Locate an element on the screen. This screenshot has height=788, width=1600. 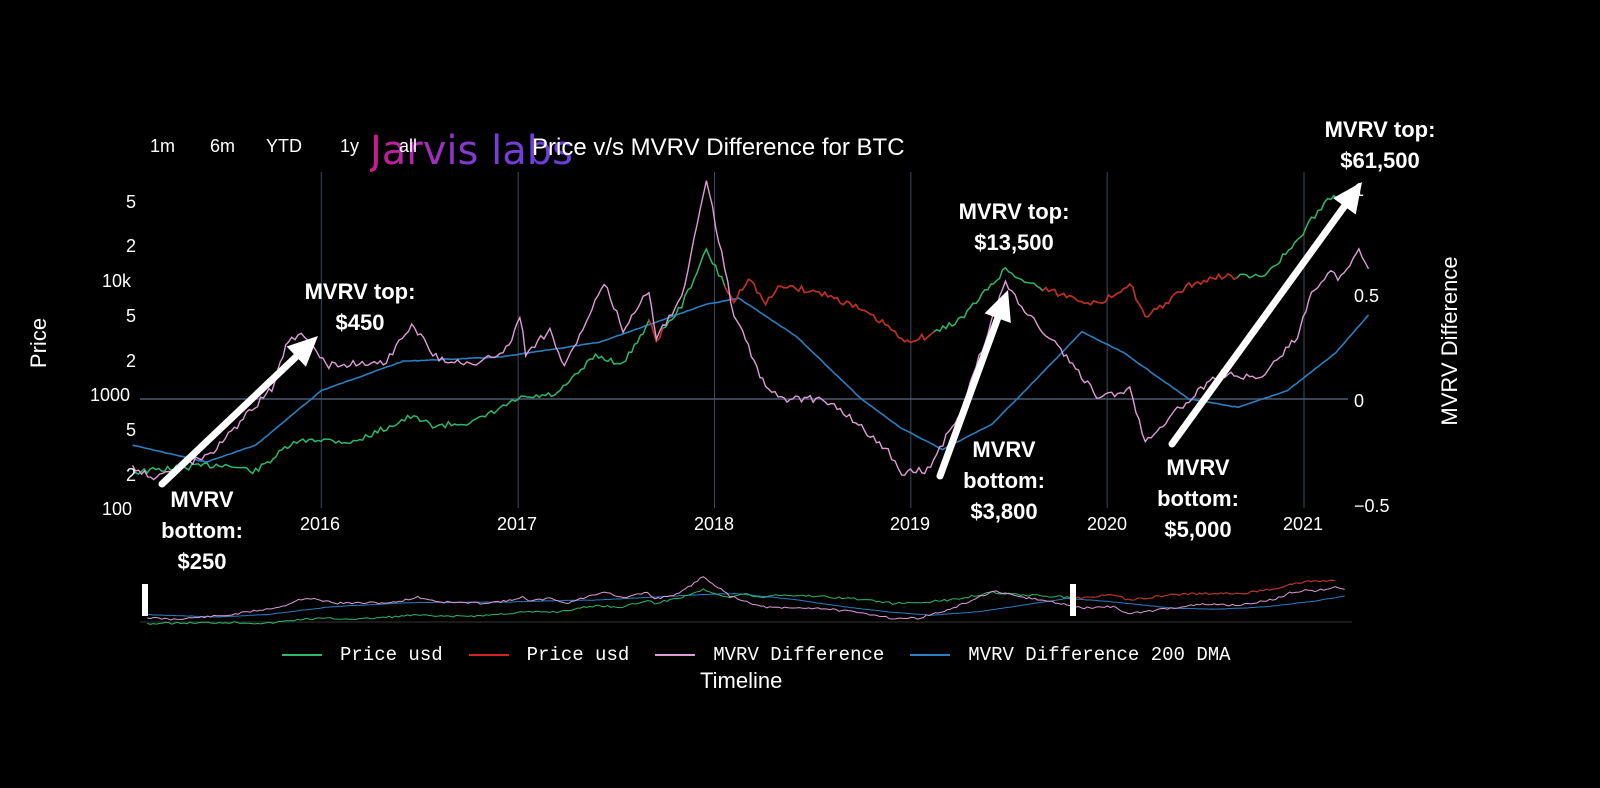
x-tick: 2016 is located at coordinates (320, 524).